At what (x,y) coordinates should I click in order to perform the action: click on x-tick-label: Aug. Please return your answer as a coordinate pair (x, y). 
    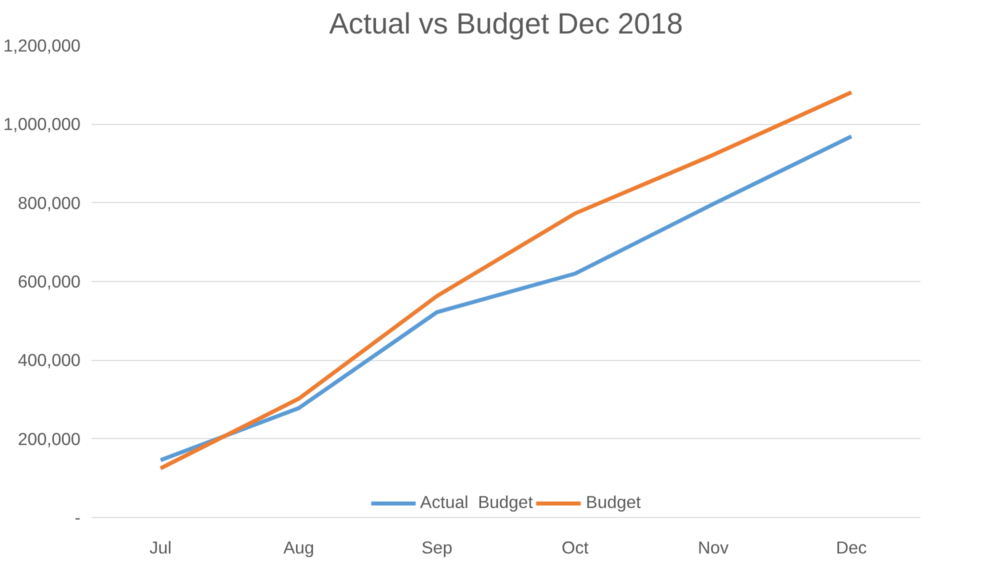
    Looking at the image, I should click on (298, 548).